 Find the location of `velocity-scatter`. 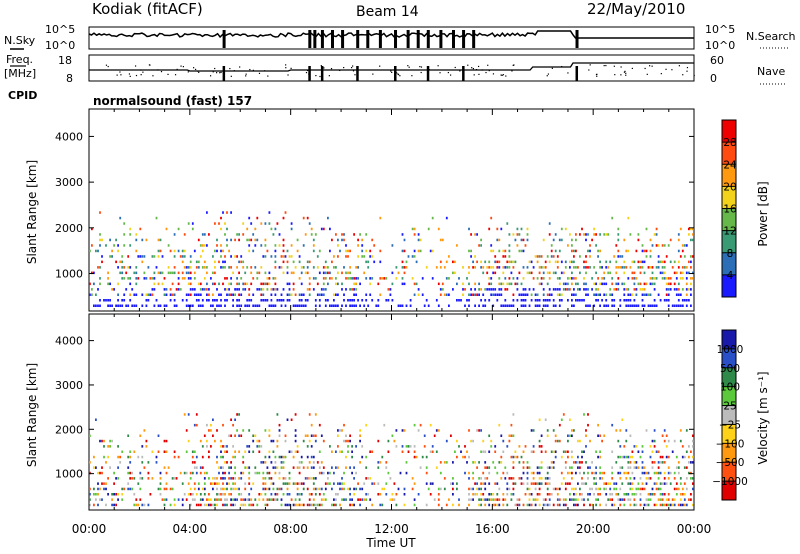

velocity-scatter is located at coordinates (391, 460).